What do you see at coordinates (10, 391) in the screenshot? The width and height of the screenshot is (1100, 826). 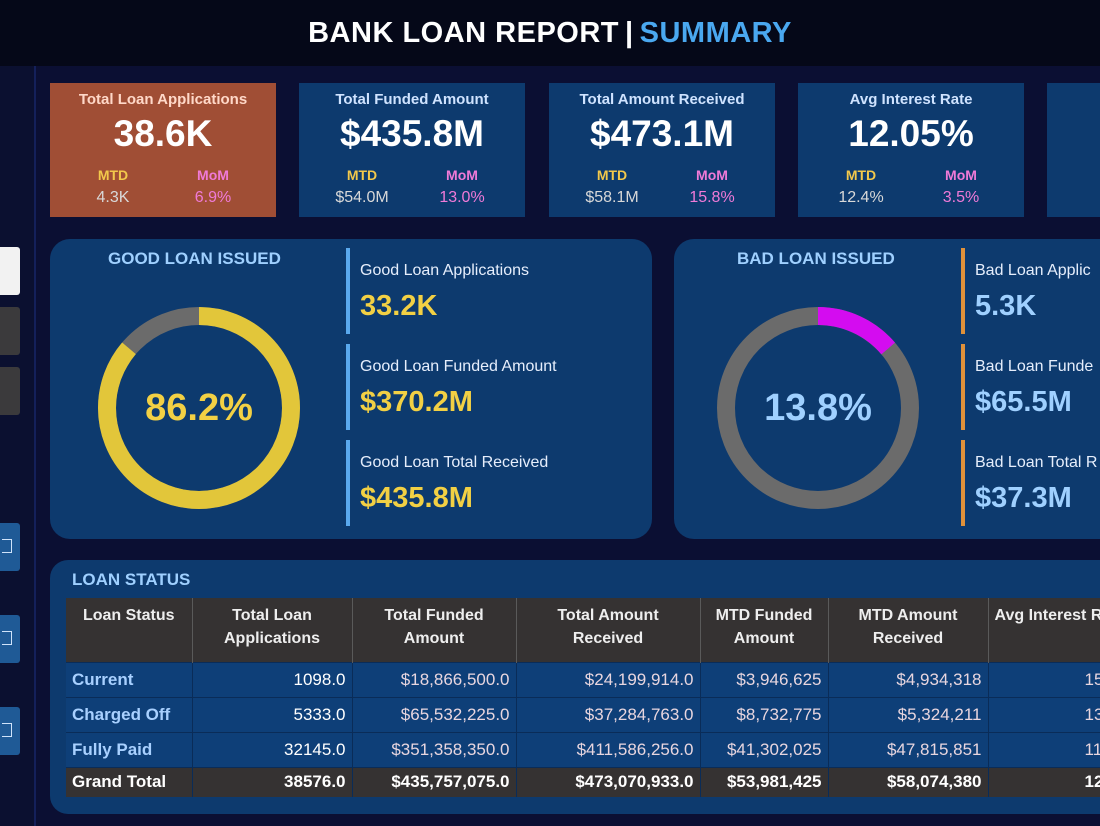 I see `nav-button-details` at bounding box center [10, 391].